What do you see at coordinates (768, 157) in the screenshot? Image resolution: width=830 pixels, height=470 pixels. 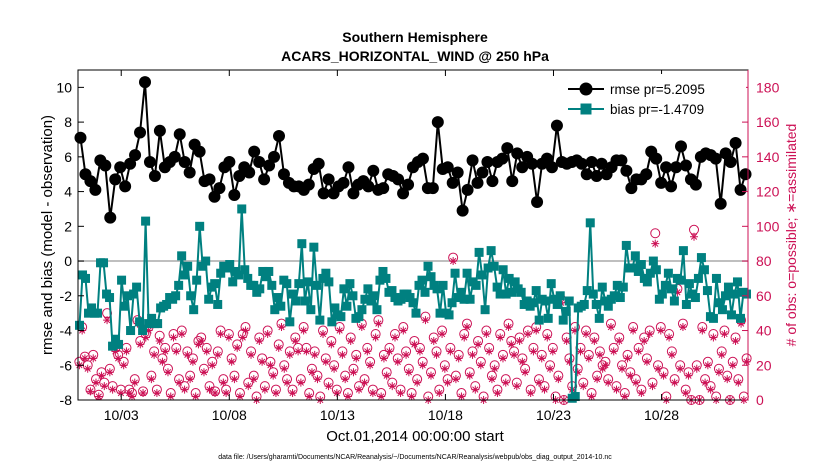 I see `y2-tick-label: 140` at bounding box center [768, 157].